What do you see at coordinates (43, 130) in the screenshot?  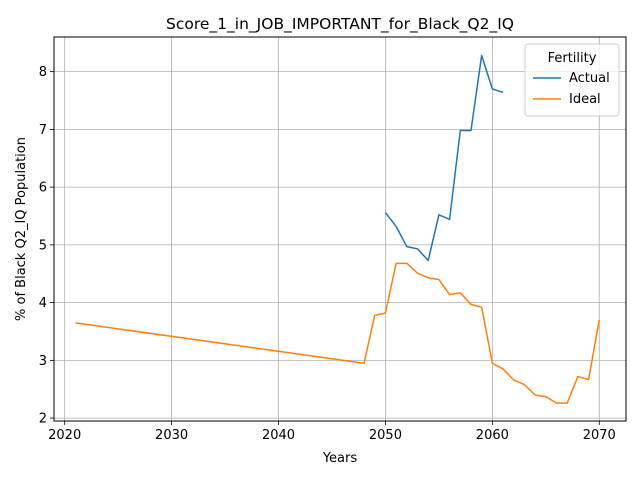 I see `y-tick-label: 7` at bounding box center [43, 130].